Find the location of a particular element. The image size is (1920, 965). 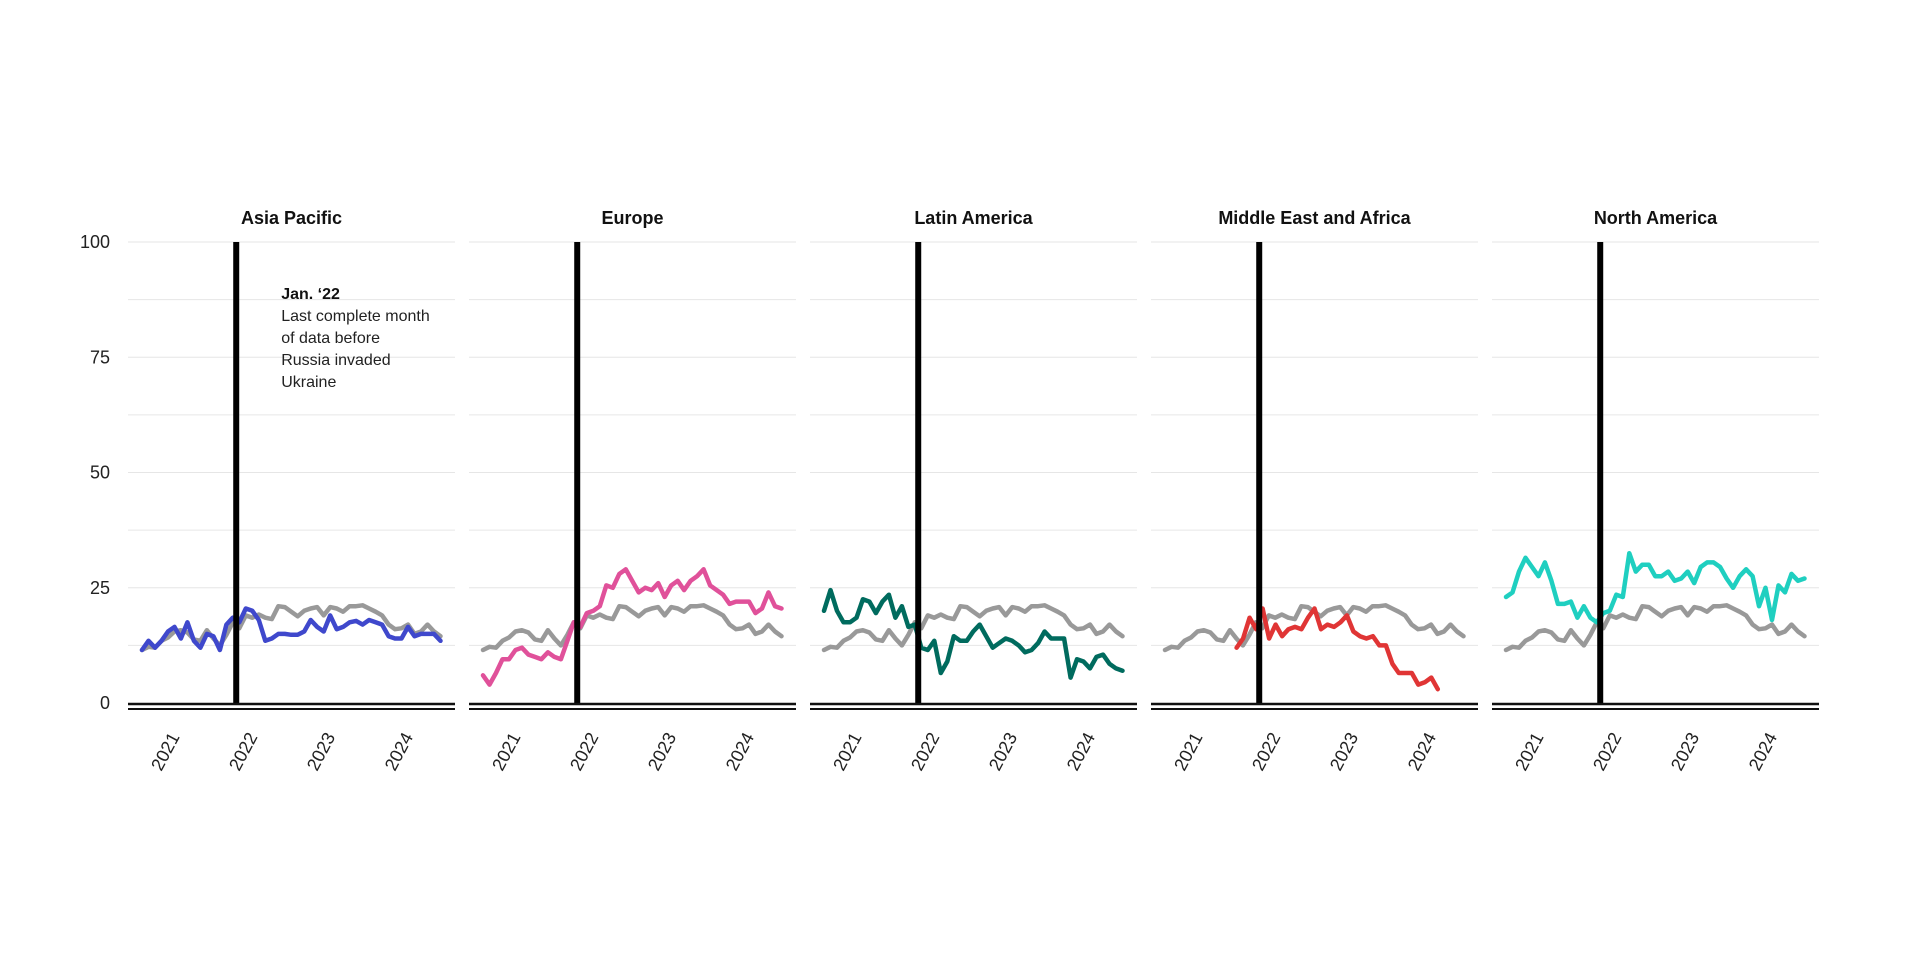

y-tick-label: 25 is located at coordinates (100, 588).